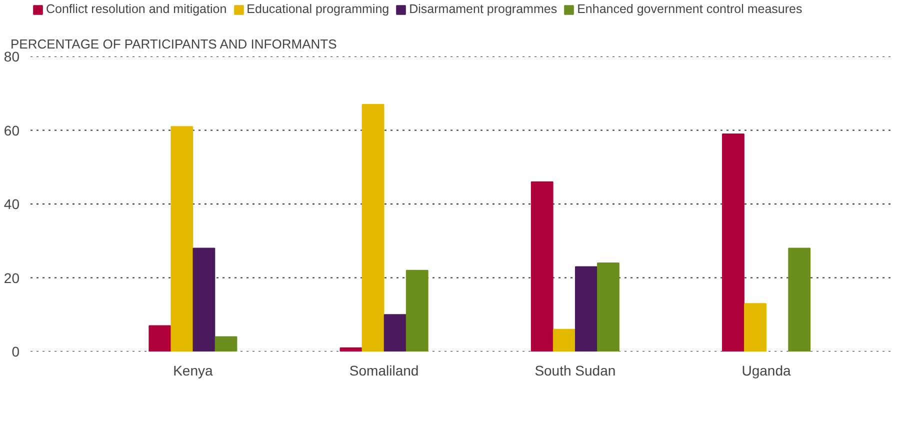  What do you see at coordinates (318, 9) in the screenshot?
I see `legend-label: Educational programming` at bounding box center [318, 9].